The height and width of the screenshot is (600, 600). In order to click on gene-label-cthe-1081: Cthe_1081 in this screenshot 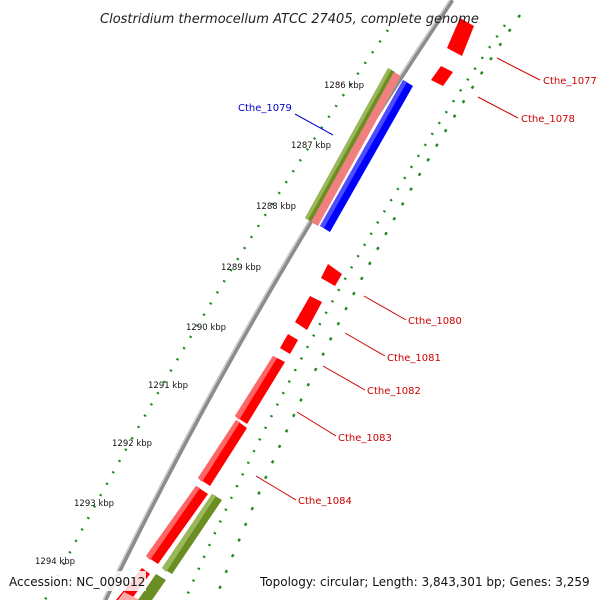, I will do `click(414, 358)`.